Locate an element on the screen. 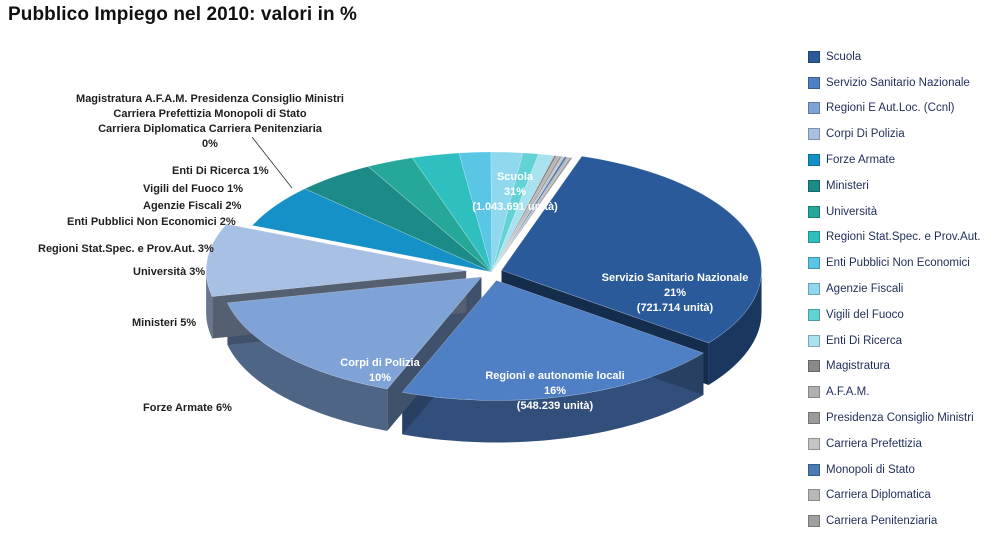  pie-slice-presidenza-consiglio-ministri is located at coordinates (527, 214).